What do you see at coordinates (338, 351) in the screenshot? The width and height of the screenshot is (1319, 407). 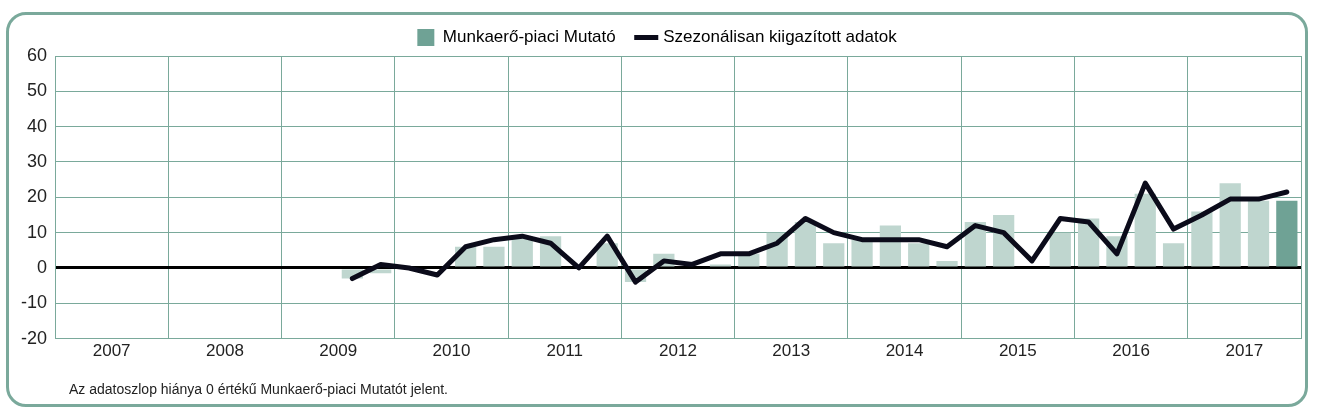 I see `x-tick-label: 2009` at bounding box center [338, 351].